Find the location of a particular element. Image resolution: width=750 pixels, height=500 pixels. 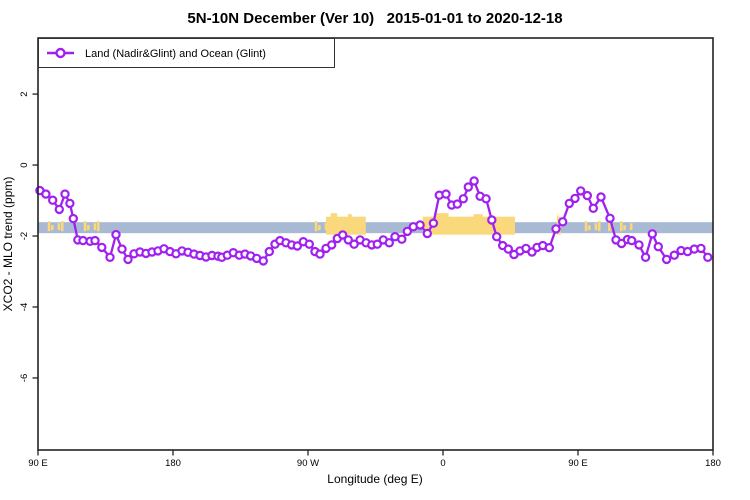

legend-box is located at coordinates (186, 53).